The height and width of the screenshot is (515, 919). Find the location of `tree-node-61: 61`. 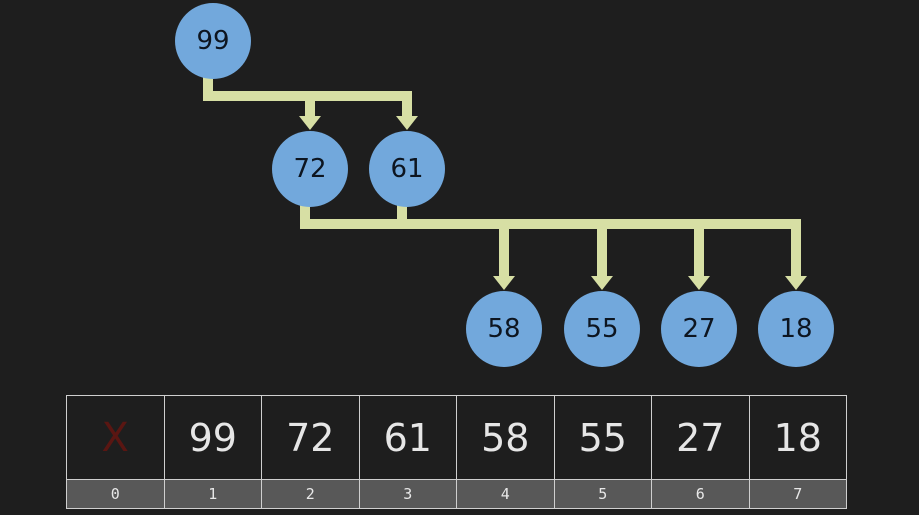

tree-node-61: 61 is located at coordinates (407, 169).